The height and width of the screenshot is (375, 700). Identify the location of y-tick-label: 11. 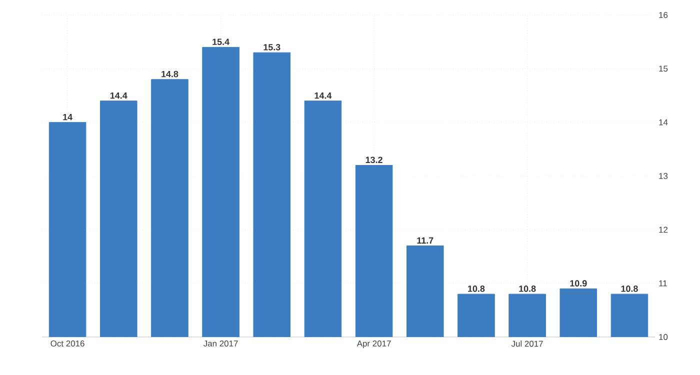
(663, 283).